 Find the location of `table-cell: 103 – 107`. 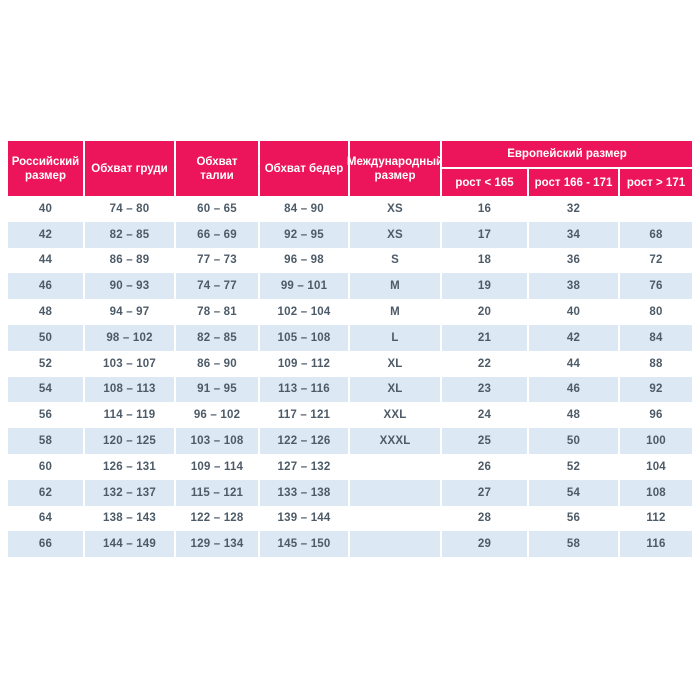

table-cell: 103 – 107 is located at coordinates (129, 363).